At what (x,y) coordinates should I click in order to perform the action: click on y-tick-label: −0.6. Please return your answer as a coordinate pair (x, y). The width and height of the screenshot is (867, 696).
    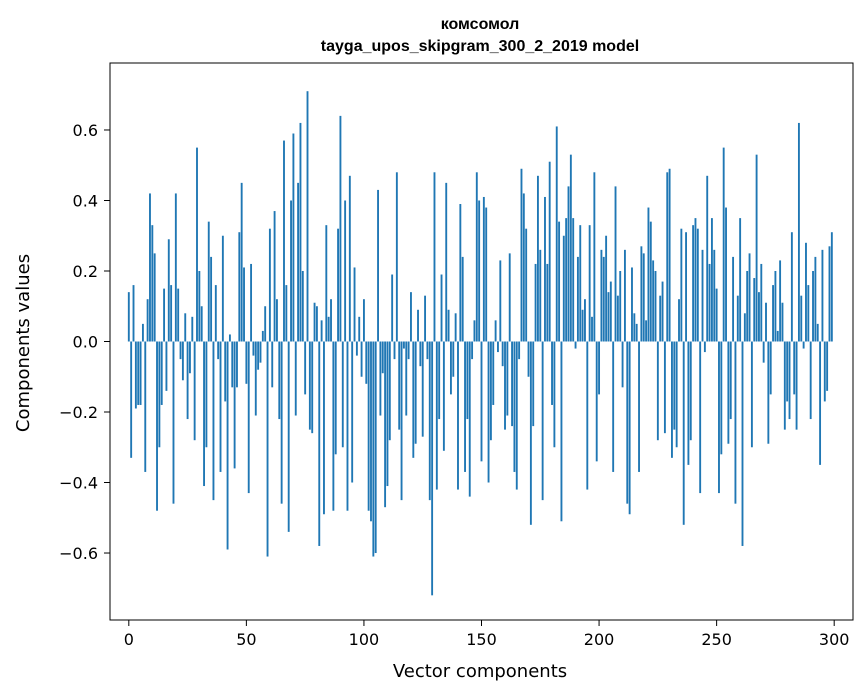
    Looking at the image, I should click on (78, 553).